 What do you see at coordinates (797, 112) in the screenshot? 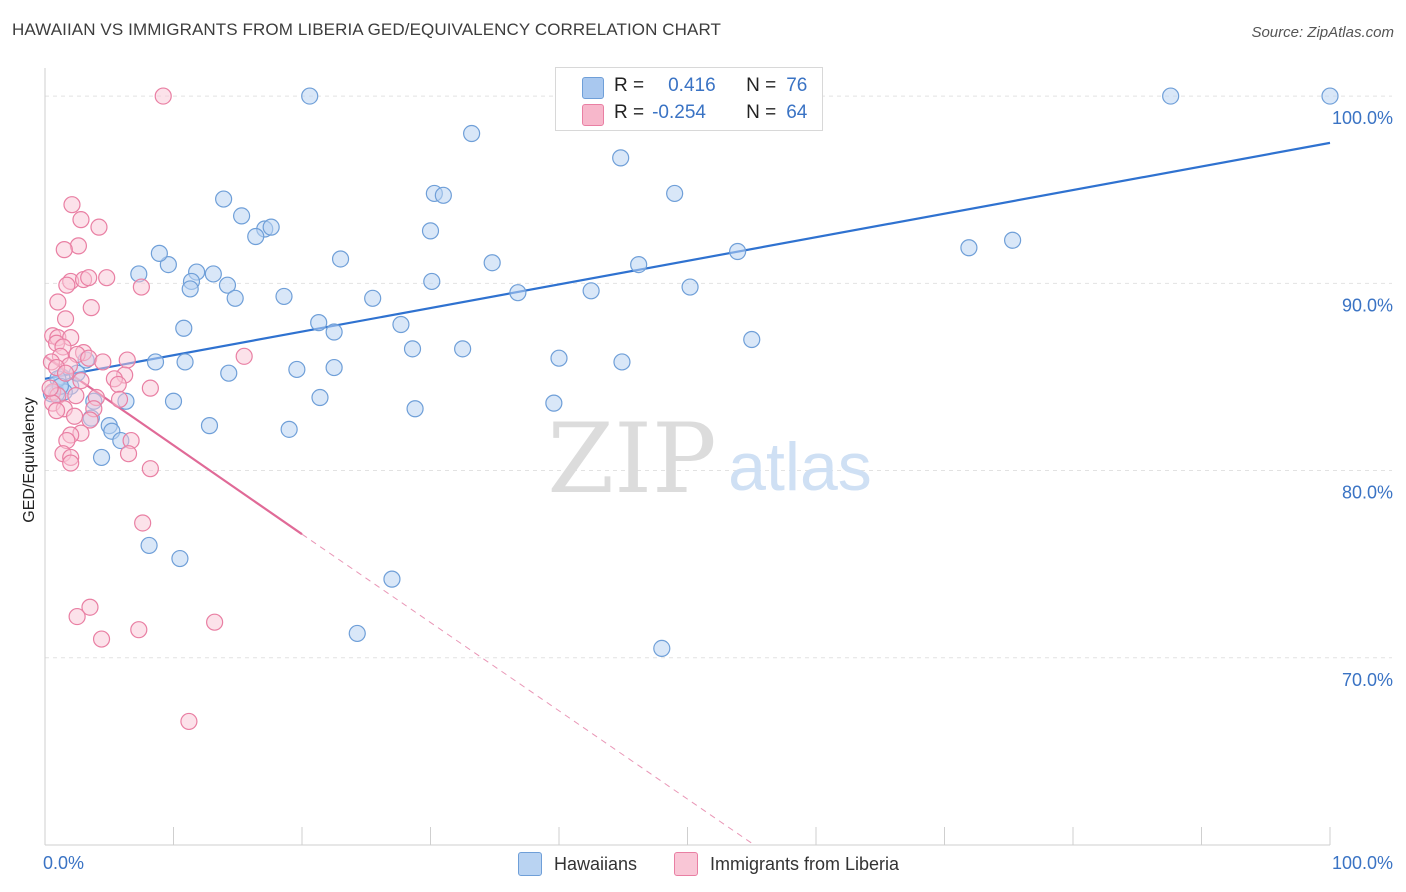
I see `legend-n-value: 64` at bounding box center [797, 112].